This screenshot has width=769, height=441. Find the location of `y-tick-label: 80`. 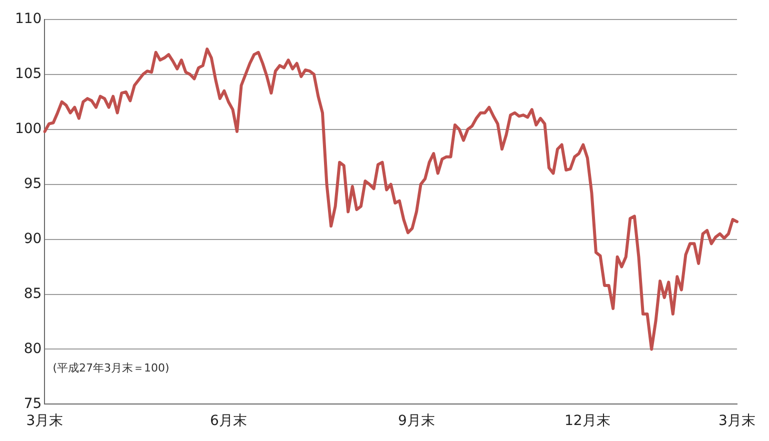

y-tick-label: 80 is located at coordinates (33, 348).